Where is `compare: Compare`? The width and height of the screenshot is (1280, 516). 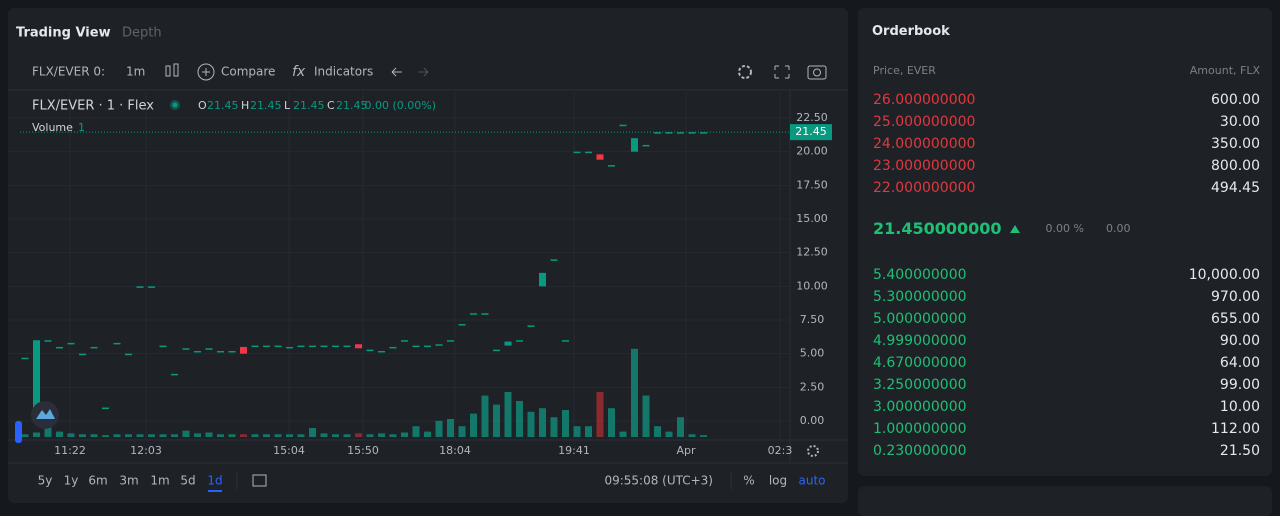 compare: Compare is located at coordinates (248, 72).